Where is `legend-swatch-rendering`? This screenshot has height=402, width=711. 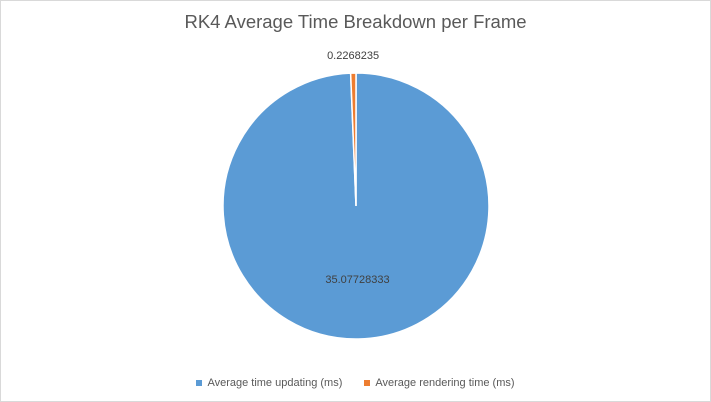
legend-swatch-rendering is located at coordinates (367, 383).